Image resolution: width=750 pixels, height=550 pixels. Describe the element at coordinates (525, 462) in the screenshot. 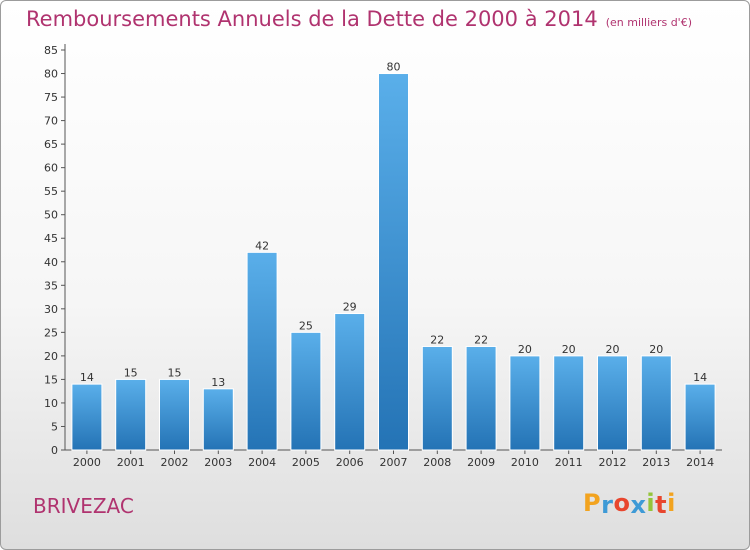

I see `x-tick-label: 2010` at that location.